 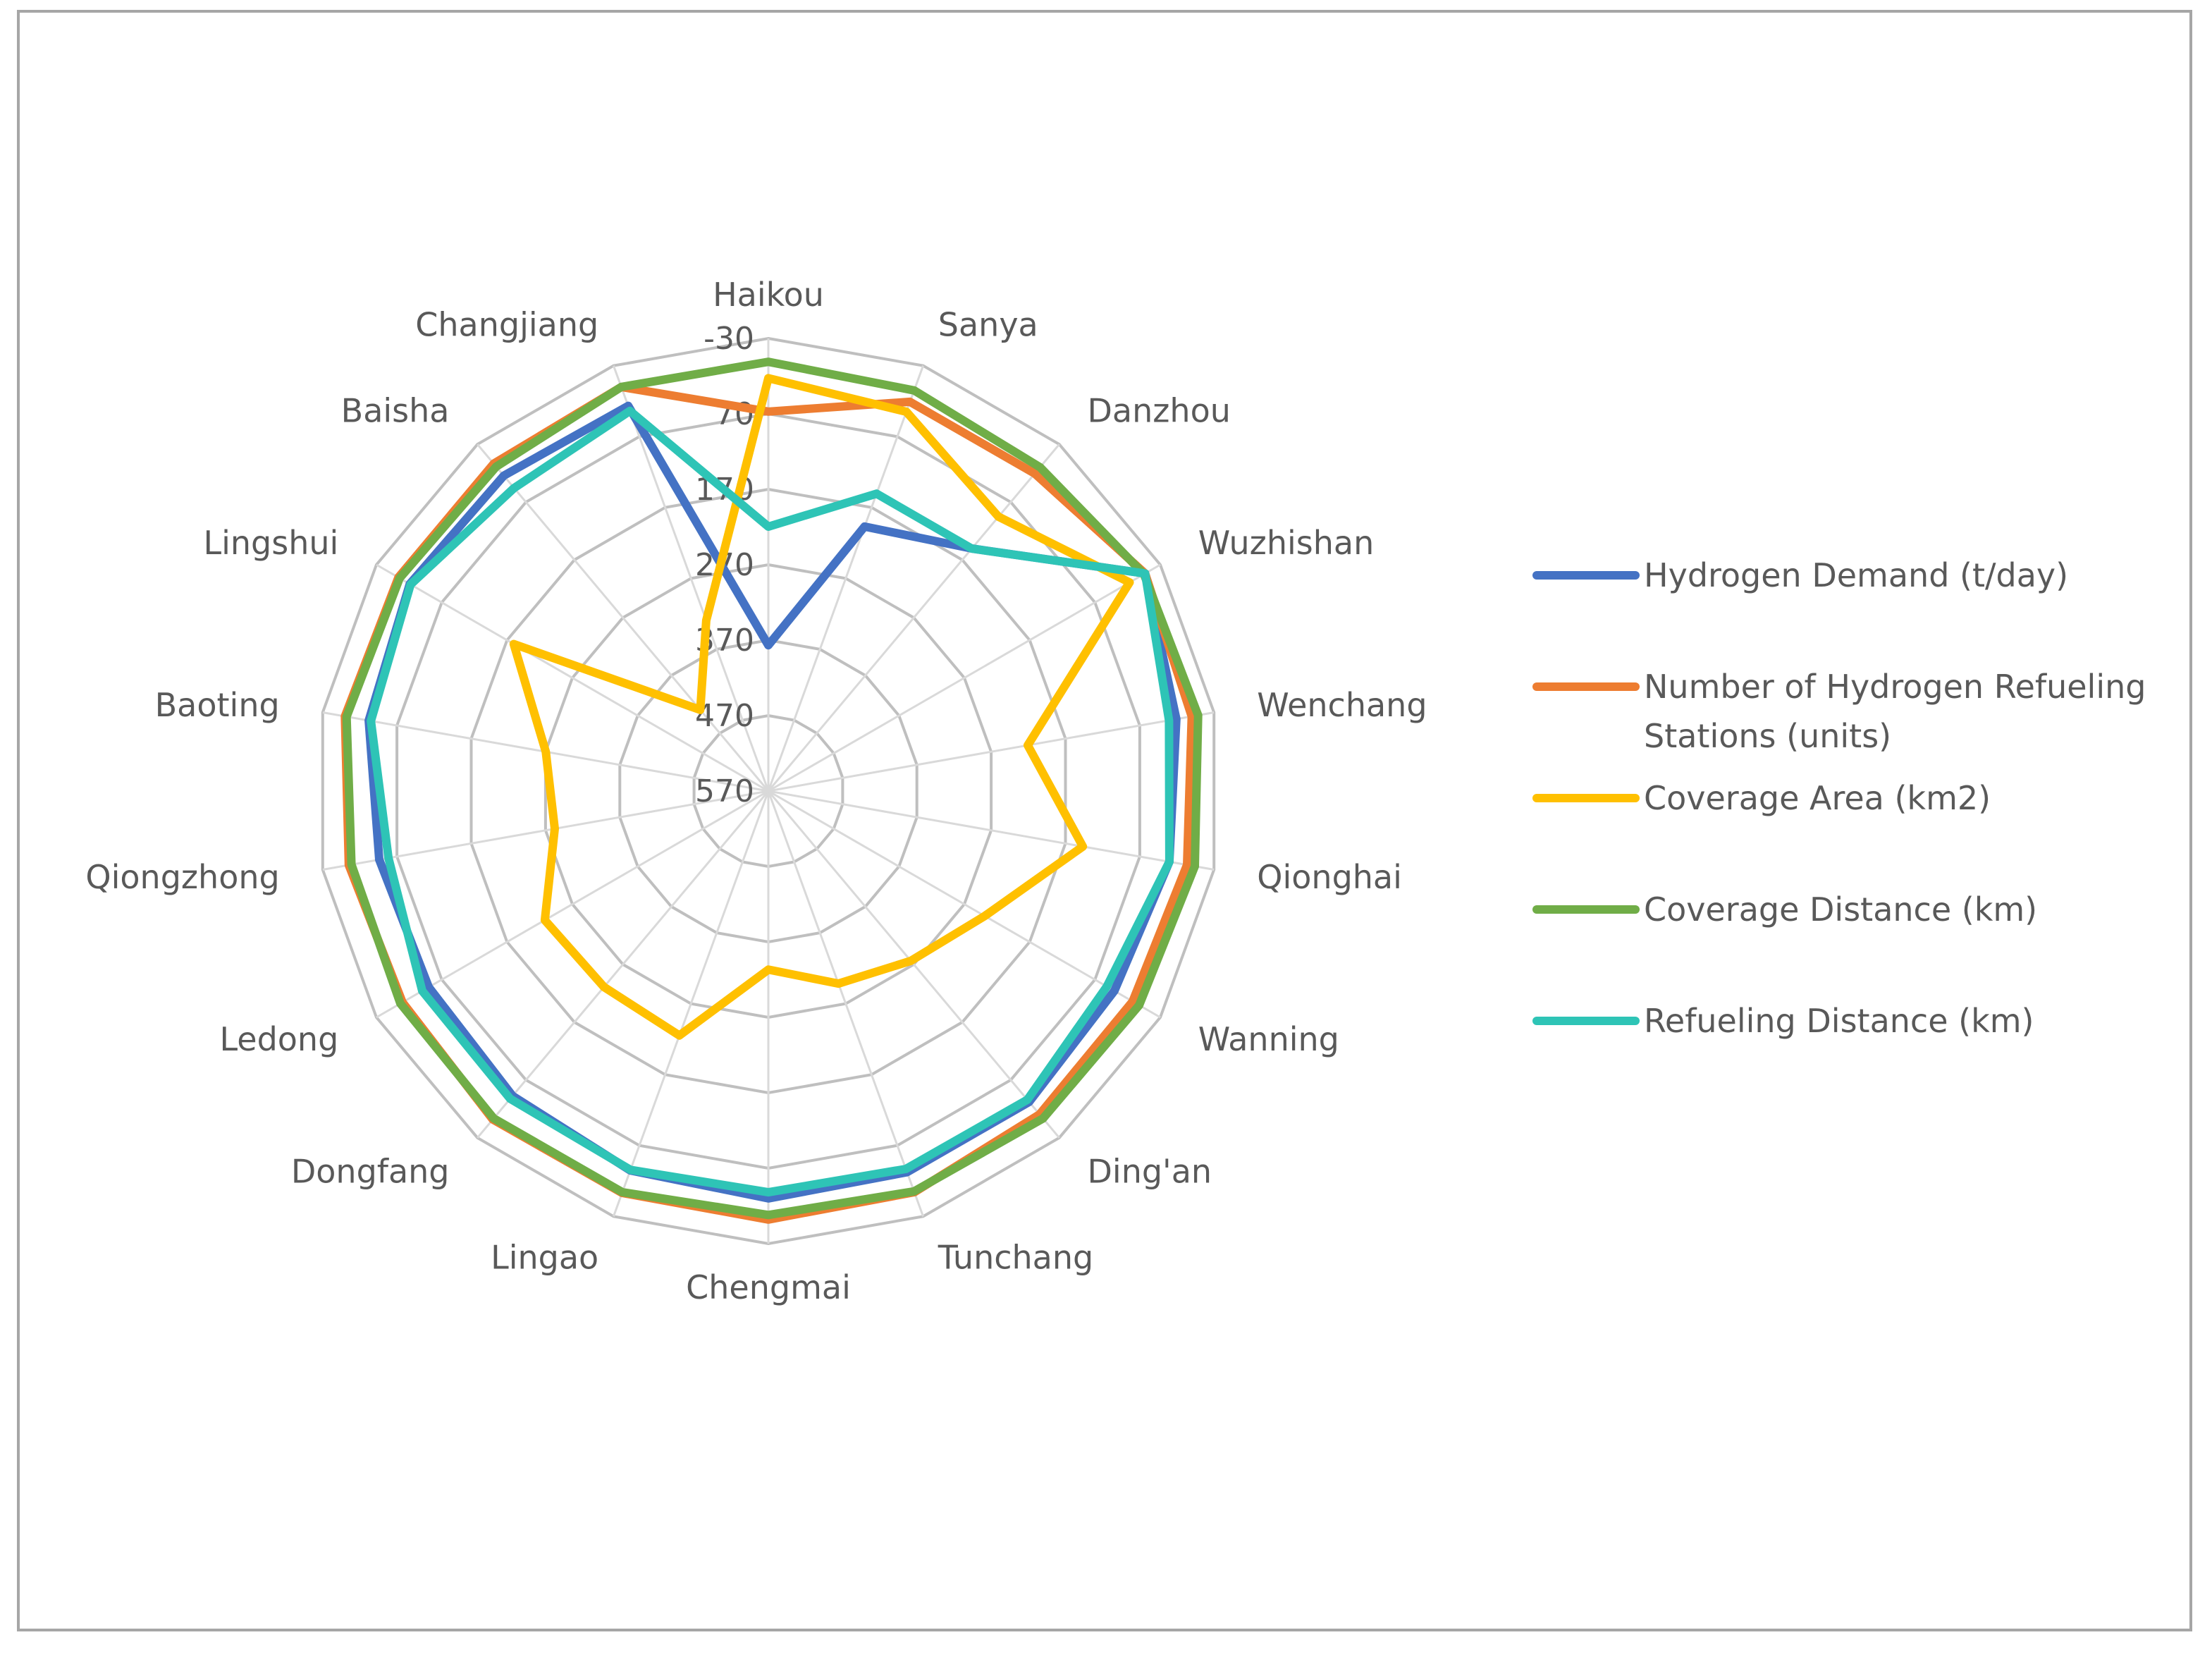 What do you see at coordinates (278, 1039) in the screenshot?
I see `category-label: Ledong` at bounding box center [278, 1039].